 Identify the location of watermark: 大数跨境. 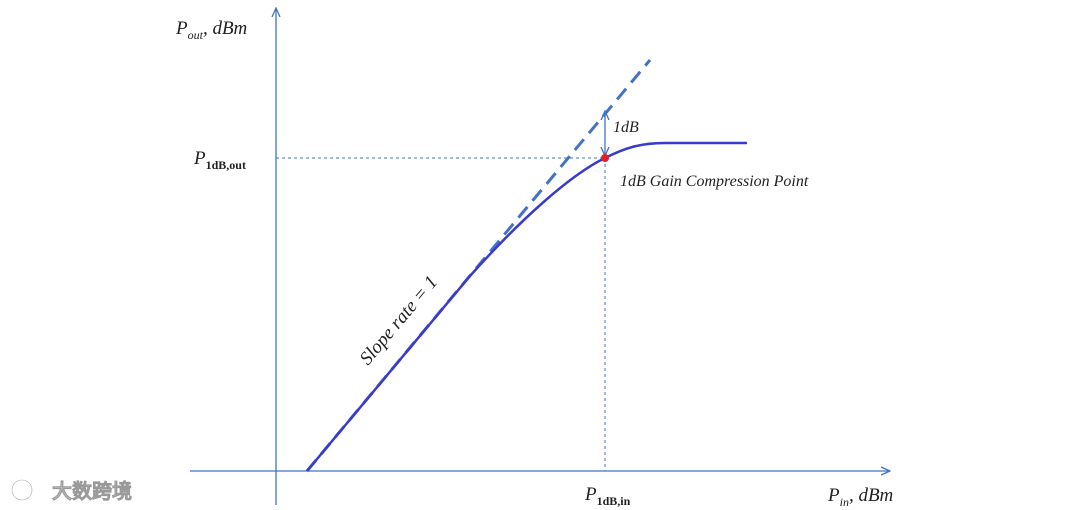
(71, 490).